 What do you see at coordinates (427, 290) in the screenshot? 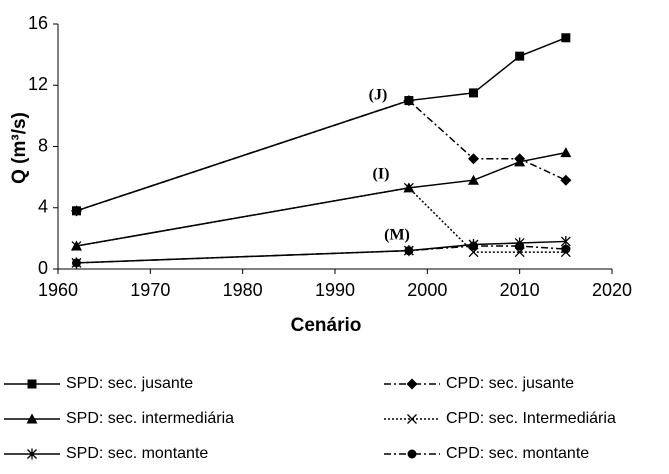
I see `x-tick-label: 2000` at bounding box center [427, 290].